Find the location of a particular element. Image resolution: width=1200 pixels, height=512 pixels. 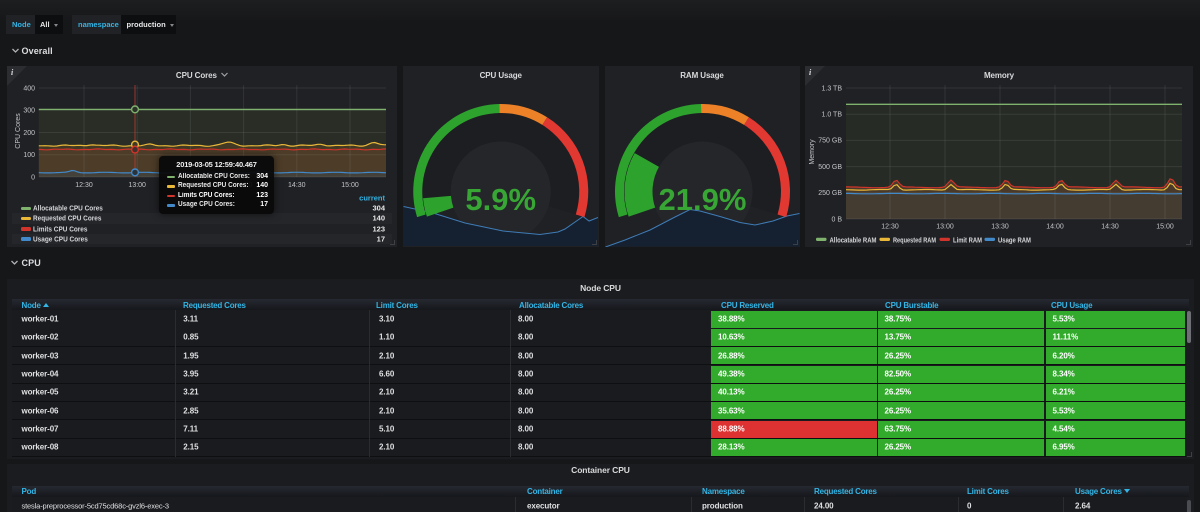

svg-text: 0 B is located at coordinates (836, 219).